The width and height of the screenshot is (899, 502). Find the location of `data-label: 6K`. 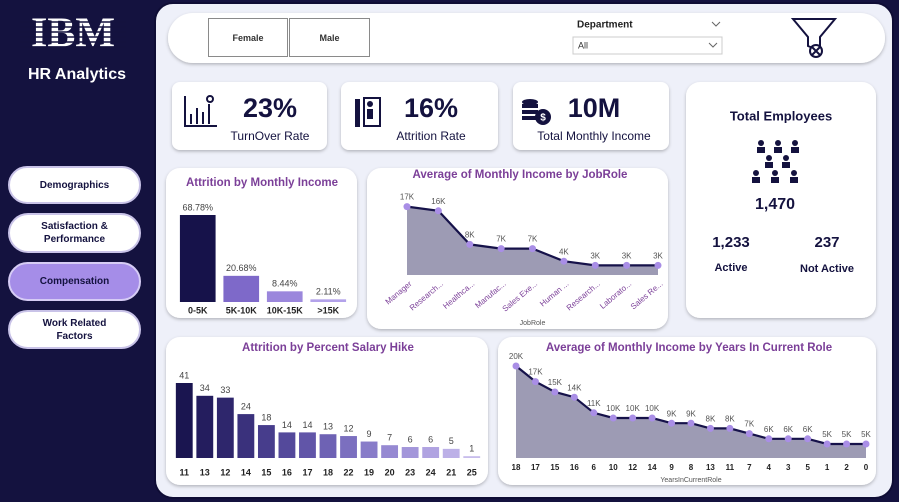

data-label: 6K is located at coordinates (769, 429).